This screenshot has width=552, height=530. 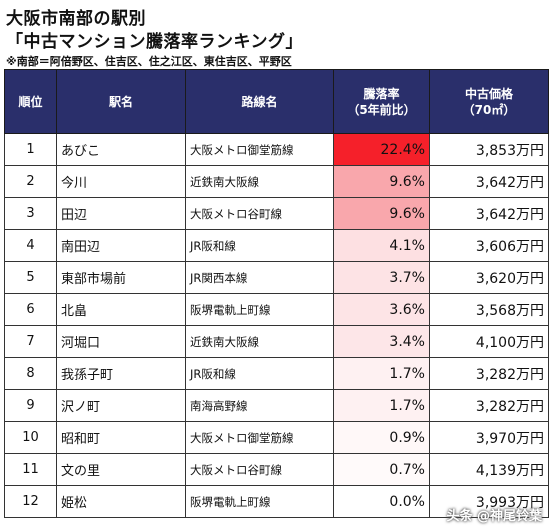 I want to click on header-price: 中古価格 （70㎡）, so click(x=489, y=101).